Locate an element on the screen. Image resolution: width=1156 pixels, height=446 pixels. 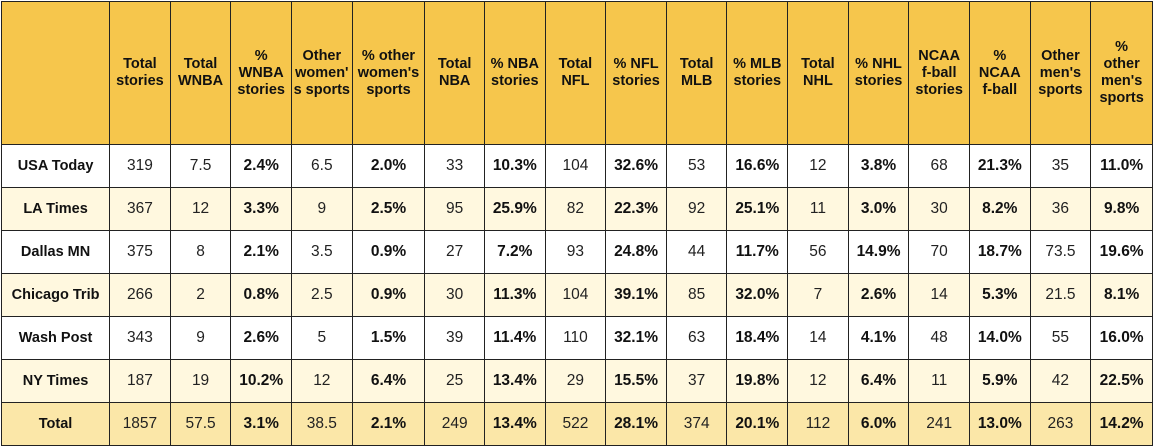
count-cell: 37 is located at coordinates (696, 381).